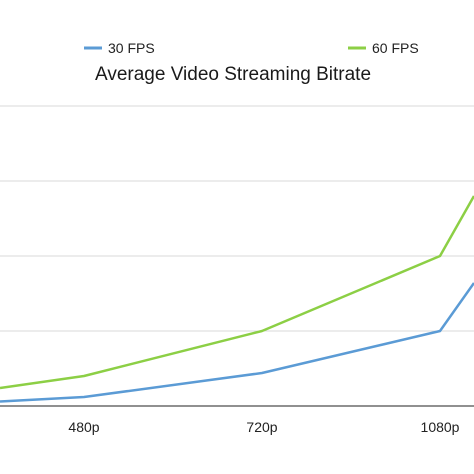 The image size is (474, 474). Describe the element at coordinates (131, 48) in the screenshot. I see `legend-label-30fps: 30 FPS` at that location.